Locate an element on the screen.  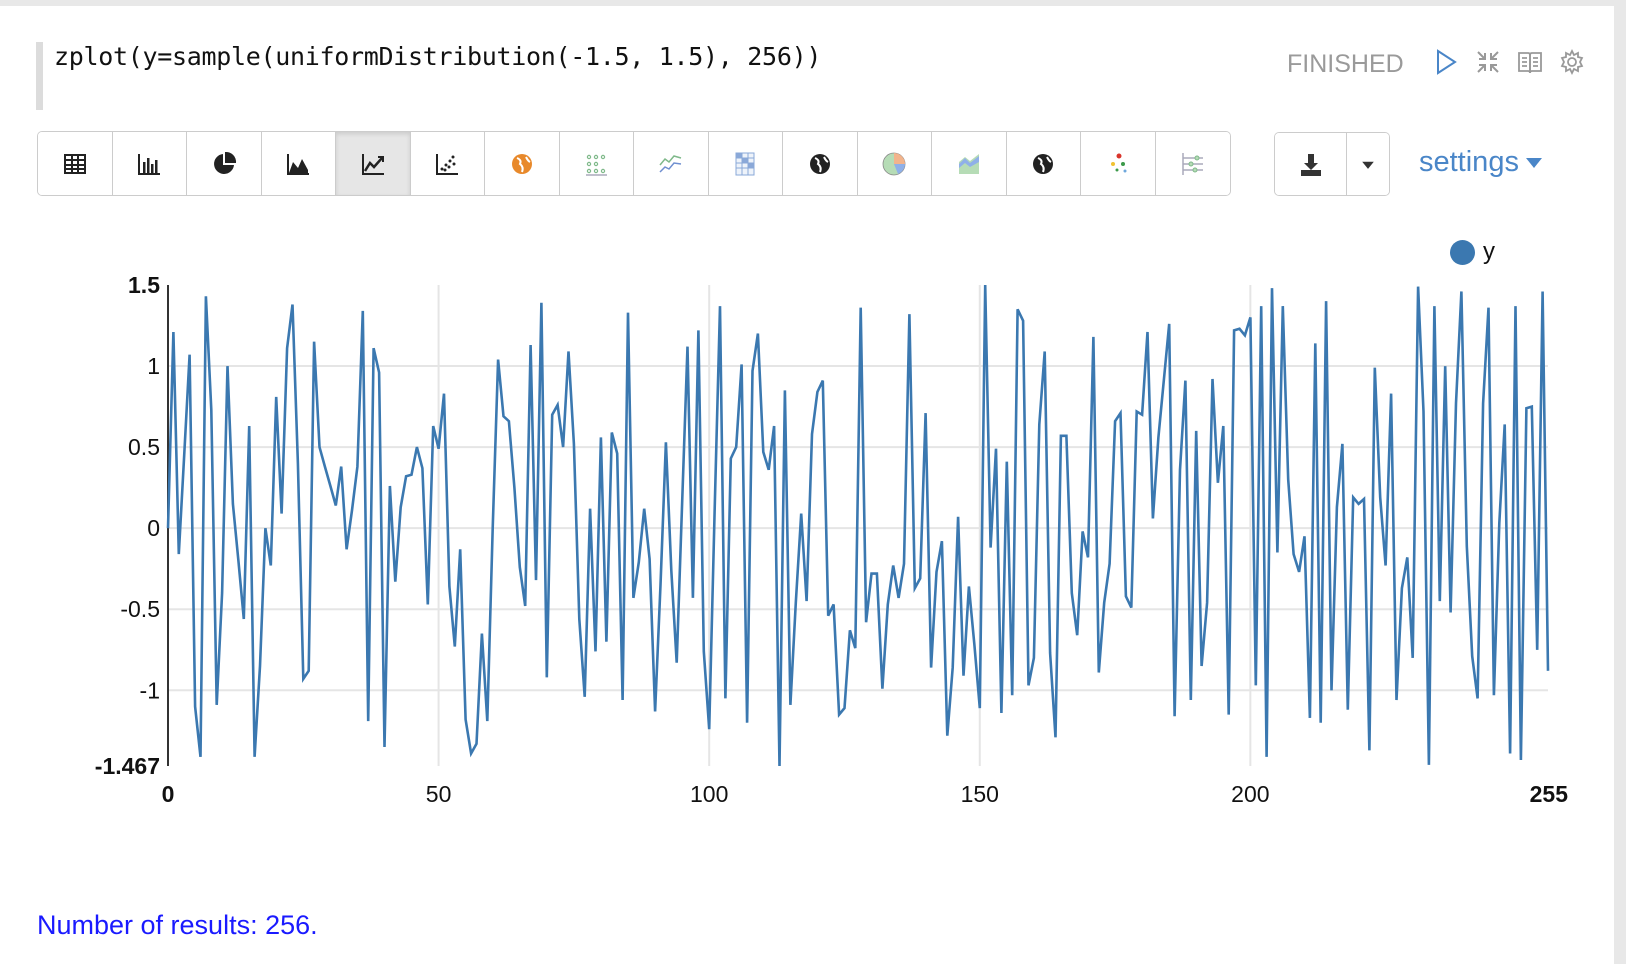
download-icon is located at coordinates (1310, 164).